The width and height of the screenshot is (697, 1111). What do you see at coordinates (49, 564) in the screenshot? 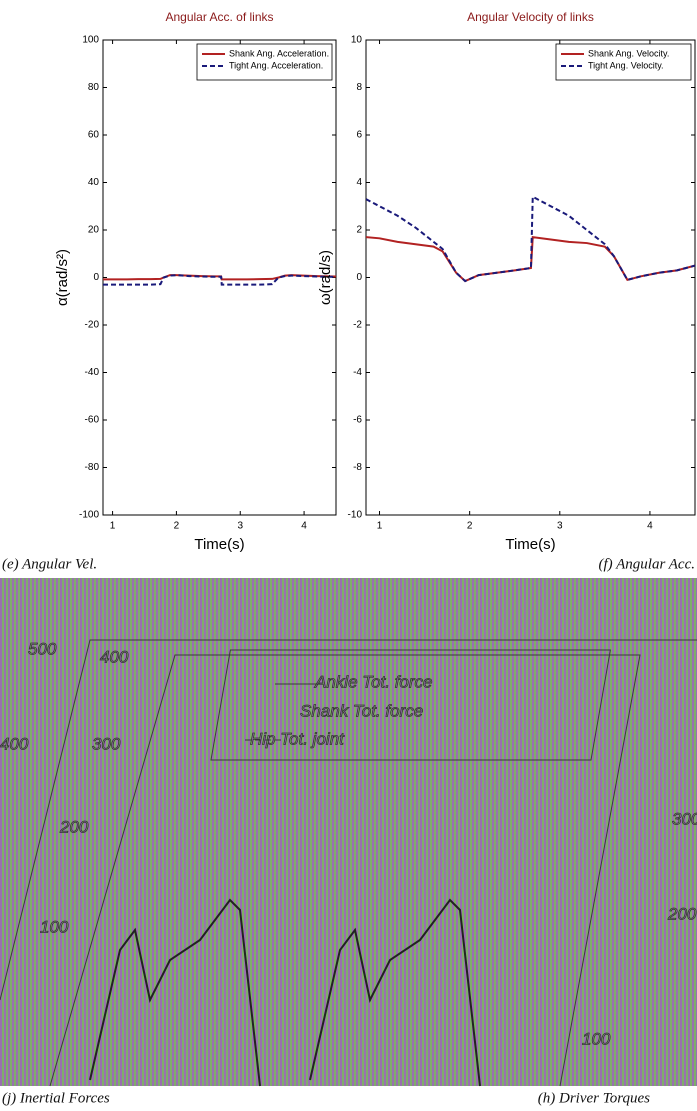
I see `caption: (e) Angular Vel.` at bounding box center [49, 564].